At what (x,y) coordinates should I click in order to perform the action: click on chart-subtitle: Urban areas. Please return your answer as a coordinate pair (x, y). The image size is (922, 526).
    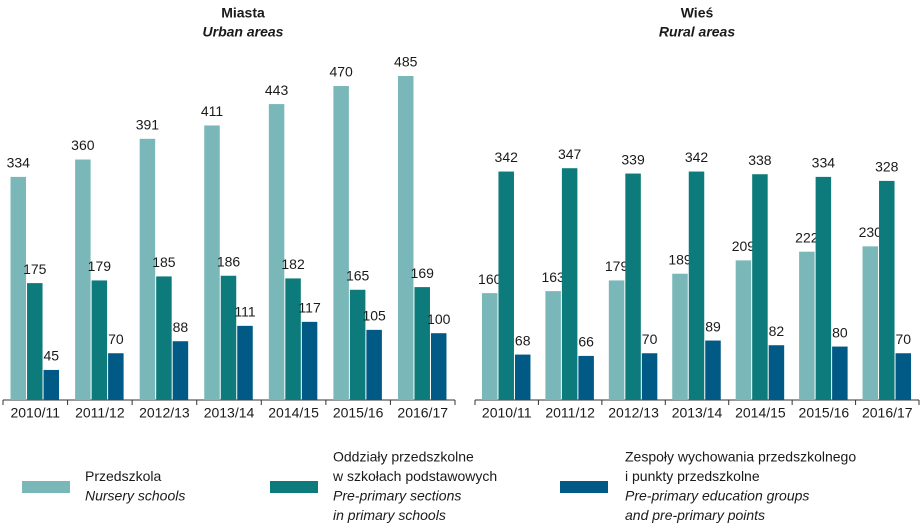
    Looking at the image, I should click on (243, 32).